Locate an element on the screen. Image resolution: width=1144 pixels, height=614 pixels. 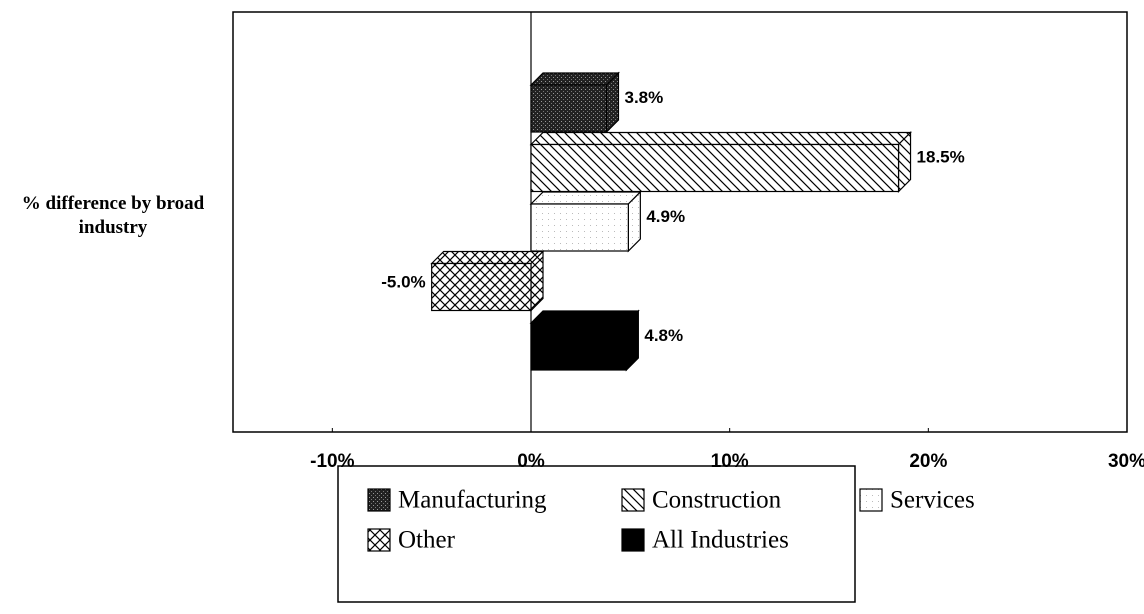
legend-label: All Industries is located at coordinates (720, 540).